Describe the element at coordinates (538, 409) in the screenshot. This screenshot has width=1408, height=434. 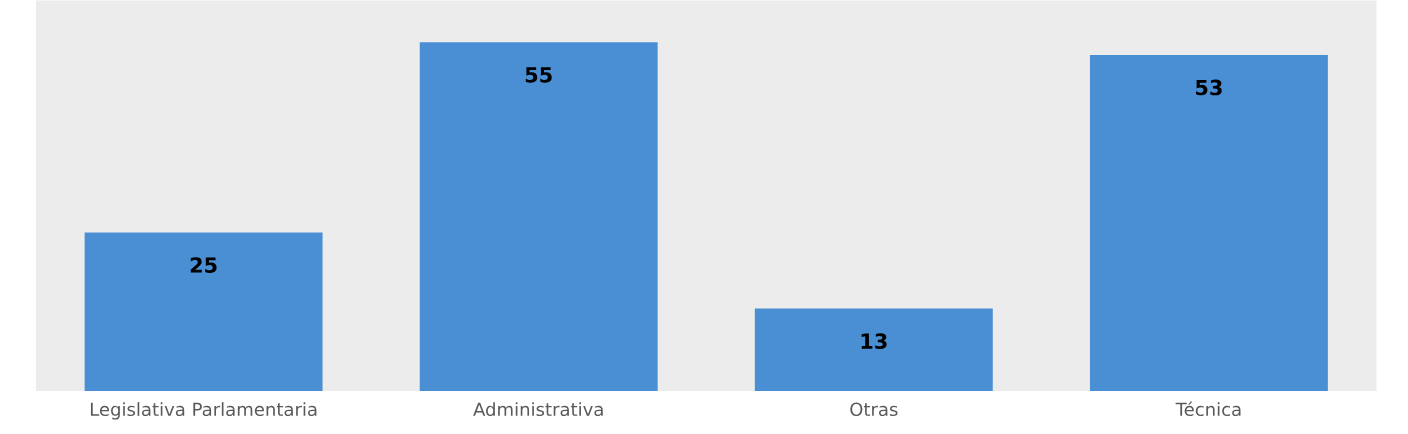
I see `x-tick-label: Administrativa` at that location.